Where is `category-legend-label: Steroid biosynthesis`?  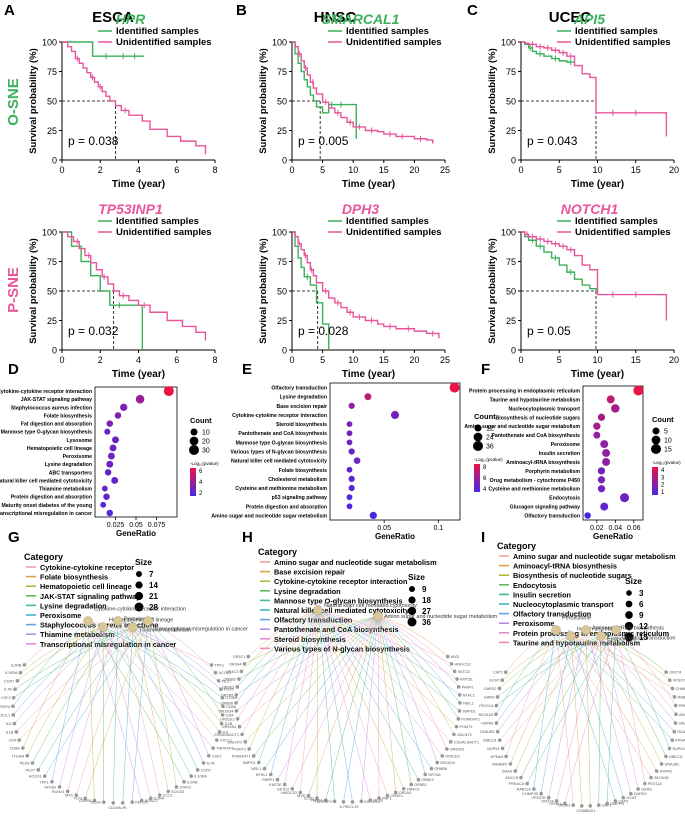
category-legend-label: Steroid biosynthesis is located at coordinates (310, 639).